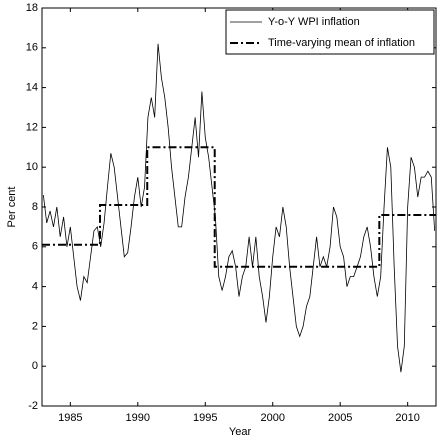 The height and width of the screenshot is (441, 439). I want to click on y-tick-label: 6, so click(35, 247).